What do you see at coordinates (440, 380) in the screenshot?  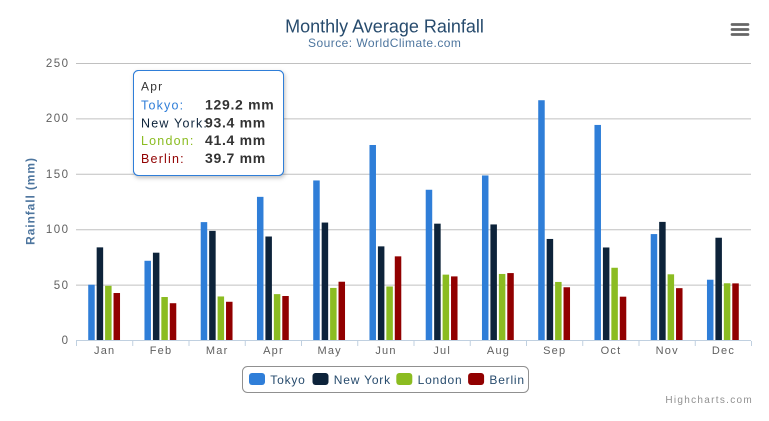 I see `svg-text: London` at bounding box center [440, 380].